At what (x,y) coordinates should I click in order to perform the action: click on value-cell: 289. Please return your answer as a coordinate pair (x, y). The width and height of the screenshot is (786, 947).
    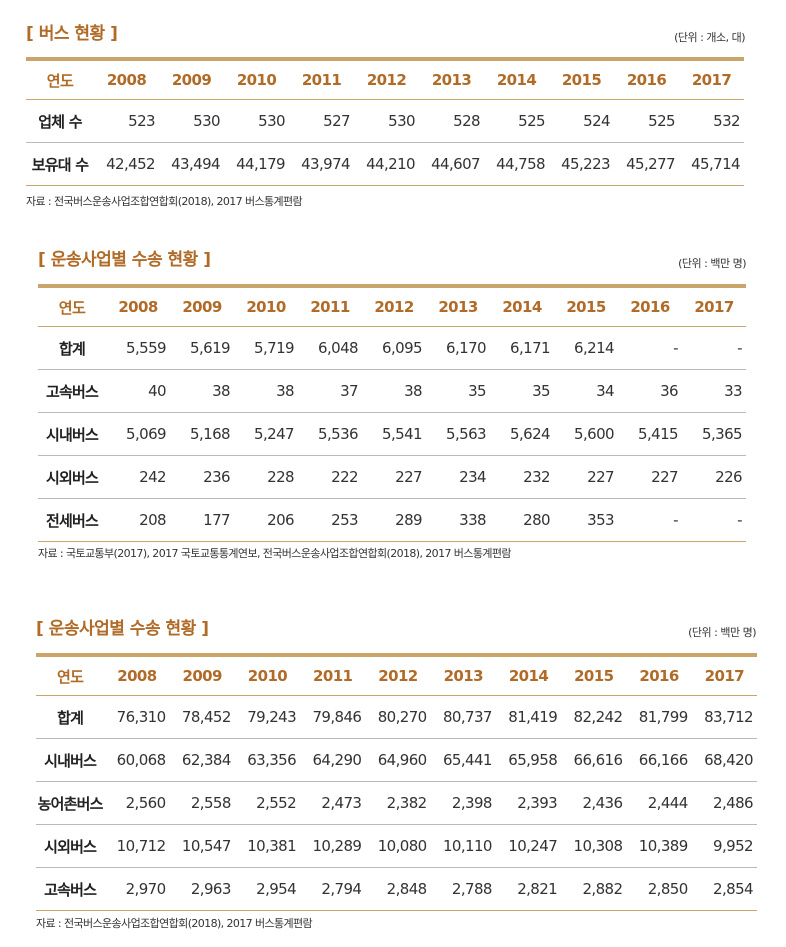
    Looking at the image, I should click on (394, 520).